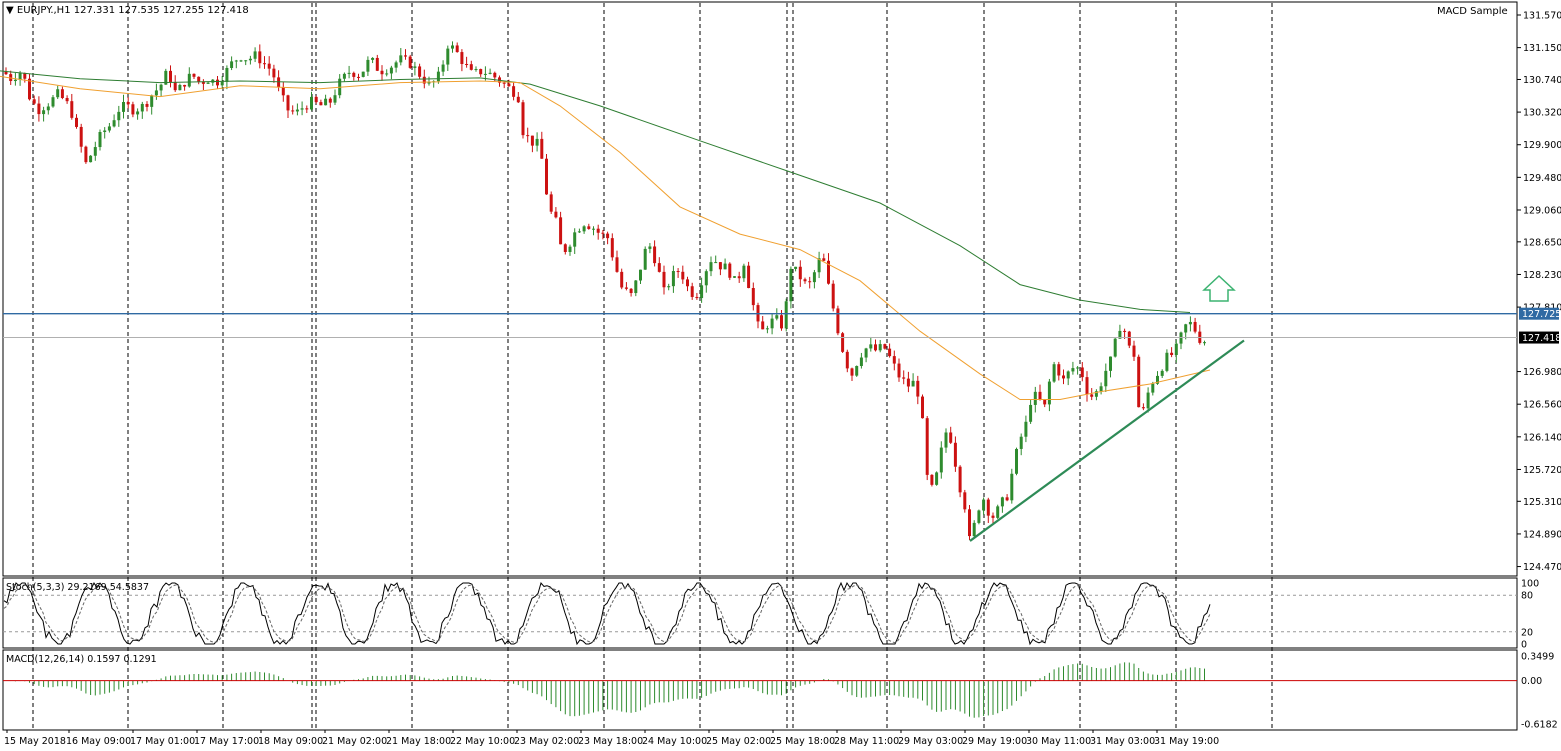 The image size is (1561, 751). Describe the element at coordinates (1524, 645) in the screenshot. I see `stoch-level-label: 0` at that location.